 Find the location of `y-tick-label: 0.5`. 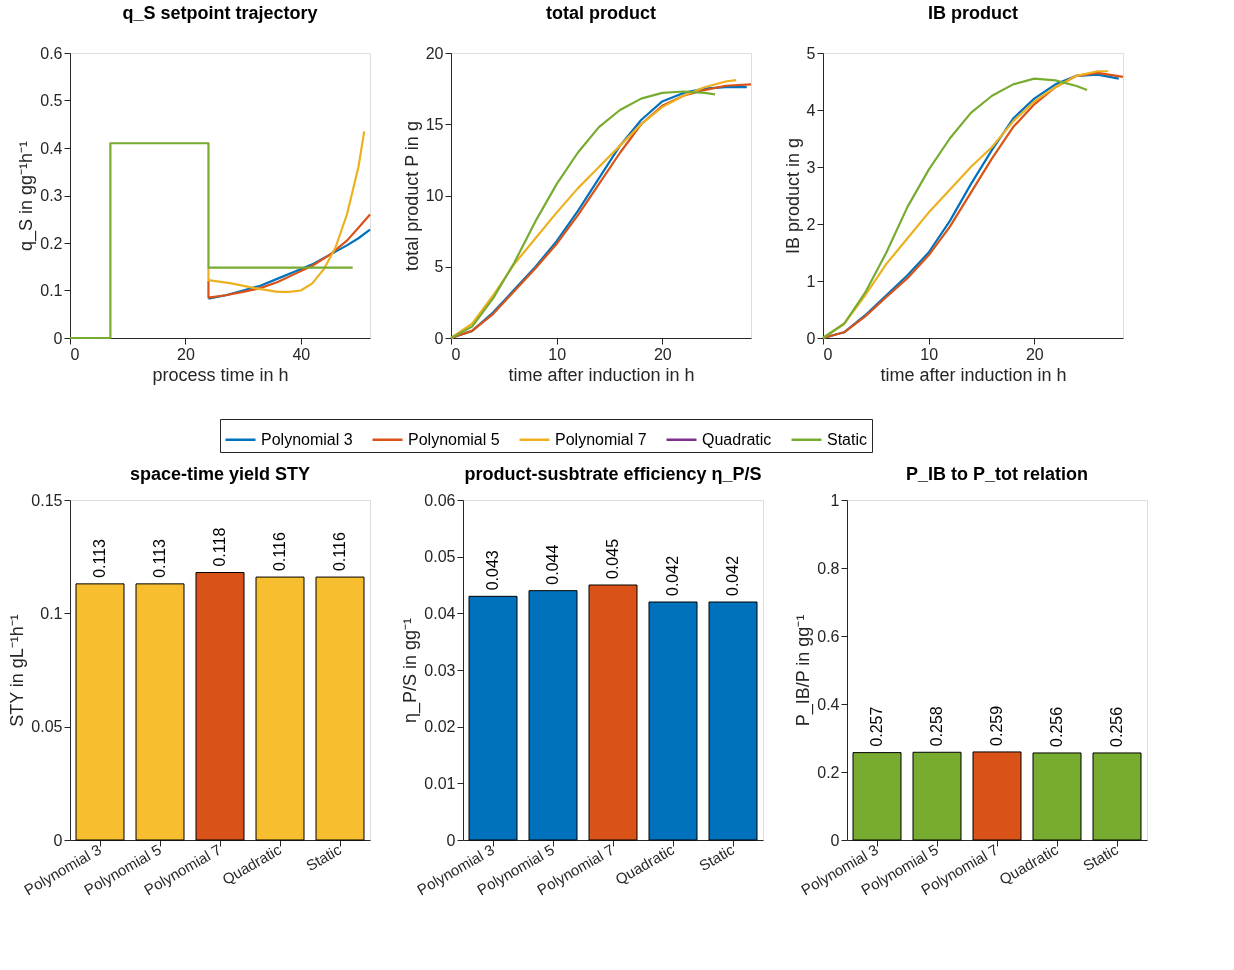

y-tick-label: 0.5 is located at coordinates (51, 100).